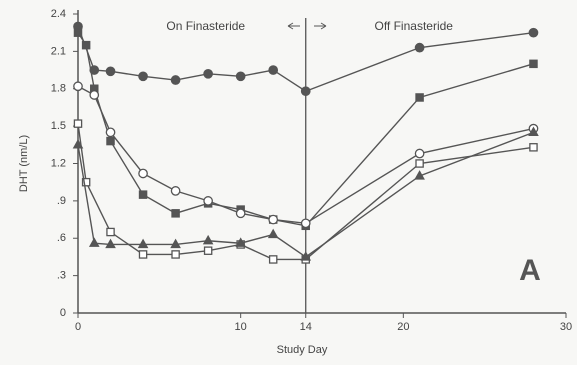  I want to click on y-tick-label: 1.2, so click(58, 163).